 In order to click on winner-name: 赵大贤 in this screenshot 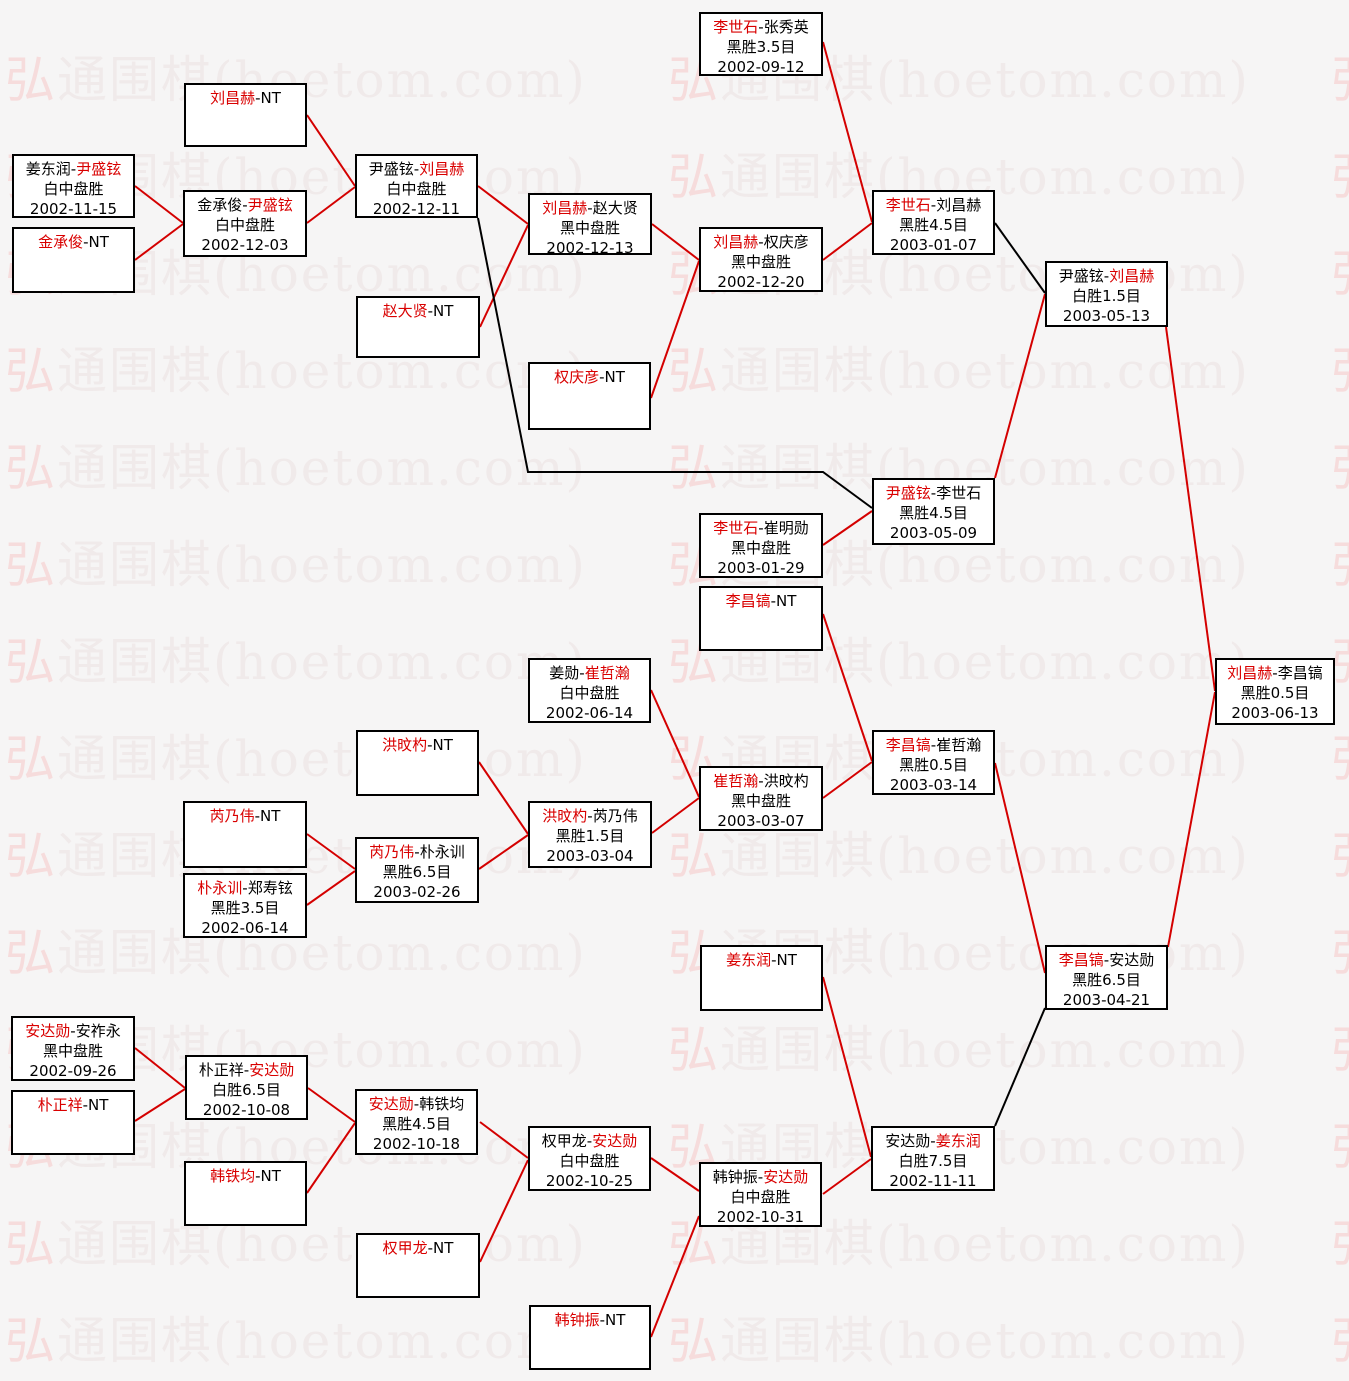, I will do `click(405, 311)`.